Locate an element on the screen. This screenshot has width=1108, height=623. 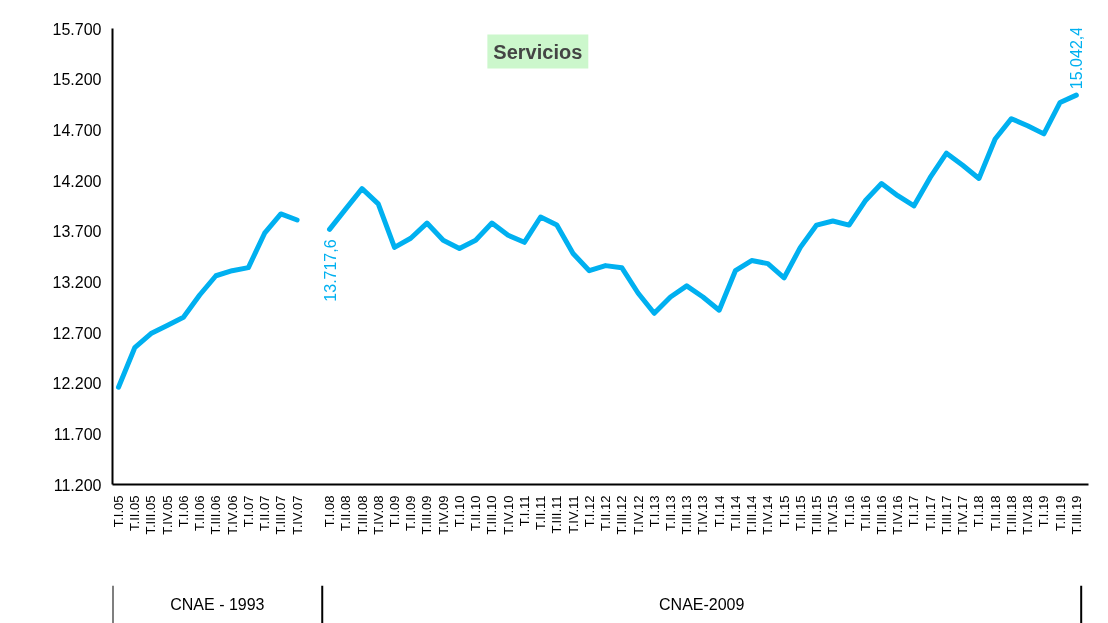
y-tick-label: 15.200 is located at coordinates (77, 80).